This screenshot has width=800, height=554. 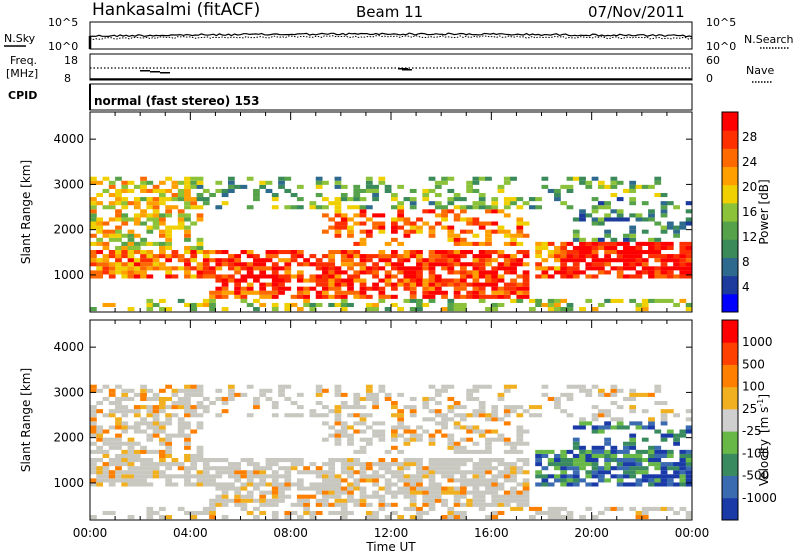 I want to click on colorbar-tick-label: 20, so click(x=749, y=187).